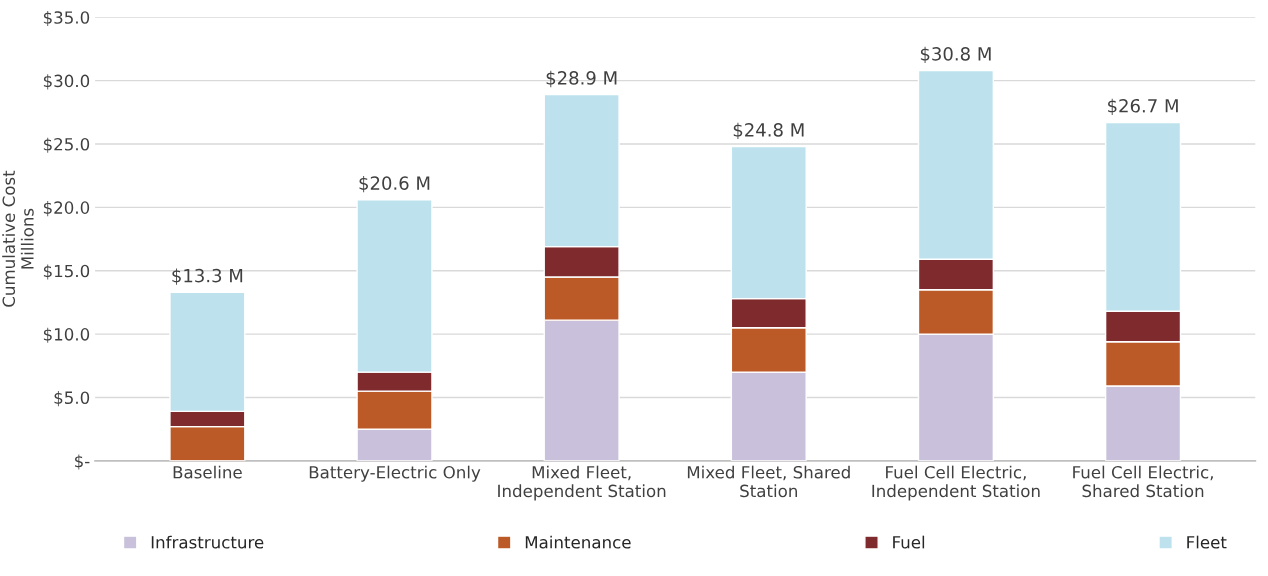 The height and width of the screenshot is (576, 1268). I want to click on total-label: $20.6 M, so click(394, 184).